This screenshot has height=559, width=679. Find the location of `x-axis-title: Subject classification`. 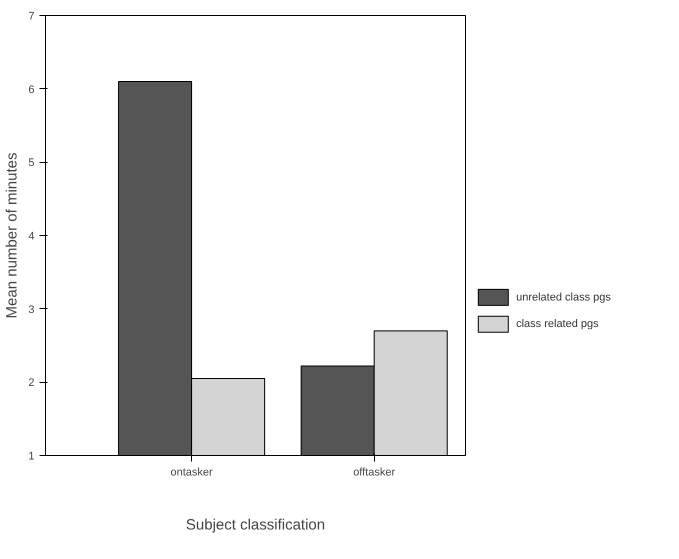

x-axis-title: Subject classification is located at coordinates (256, 525).